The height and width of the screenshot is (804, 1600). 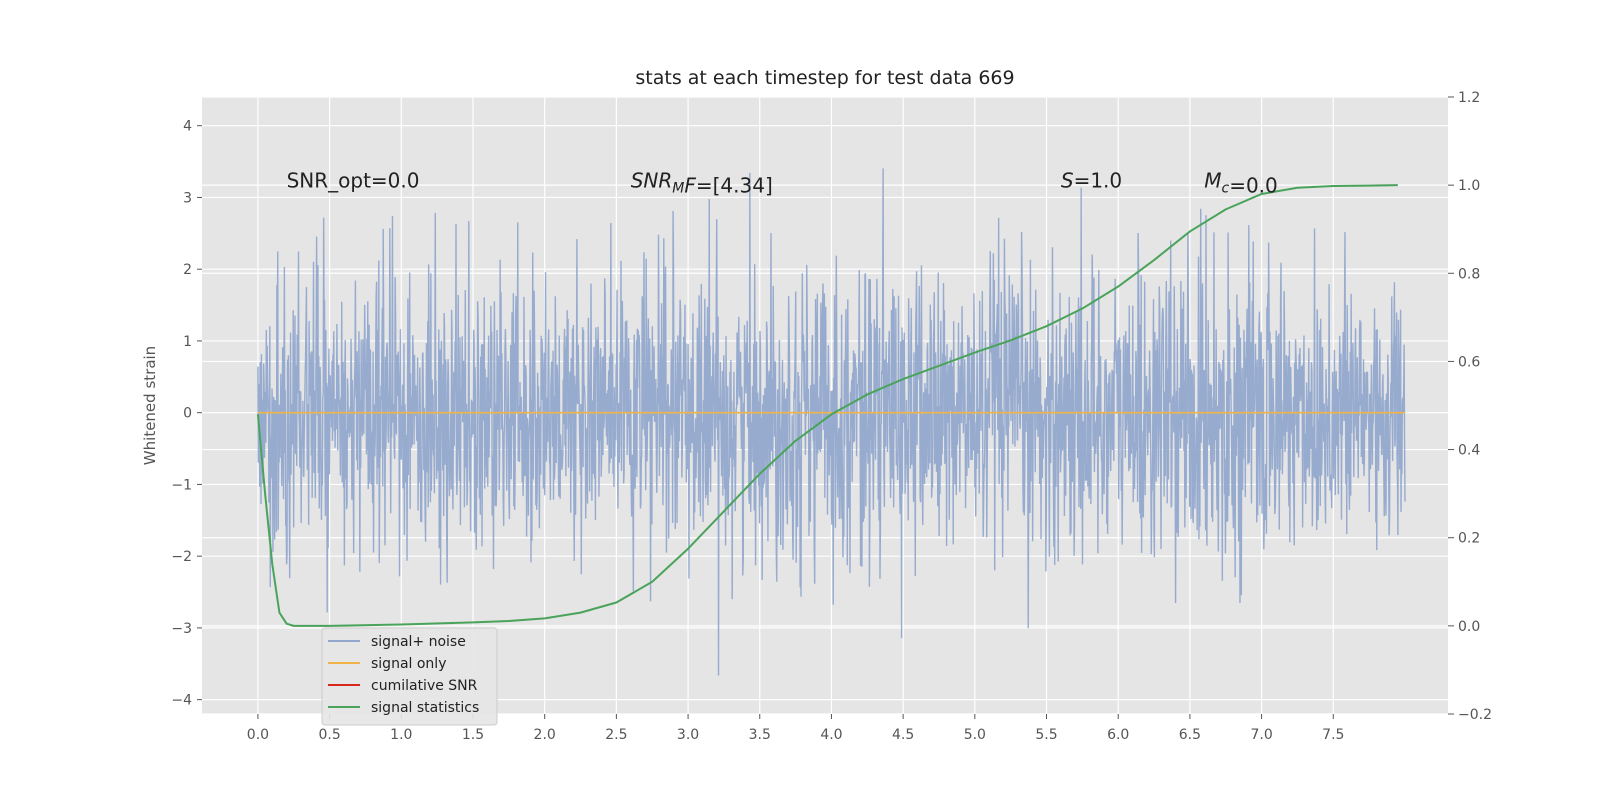 I want to click on y2-tick-label: −0.2, so click(x=1475, y=715).